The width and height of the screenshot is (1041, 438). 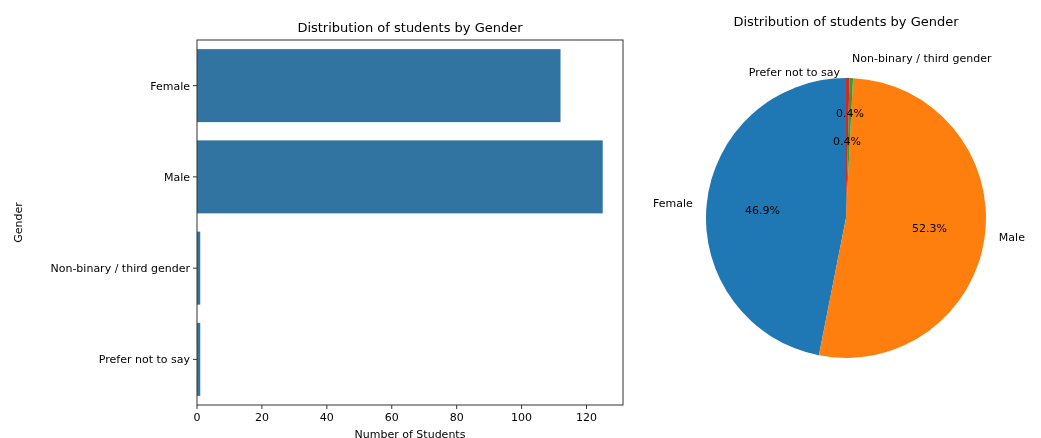 I want to click on data-label: 52.3%, so click(x=929, y=229).